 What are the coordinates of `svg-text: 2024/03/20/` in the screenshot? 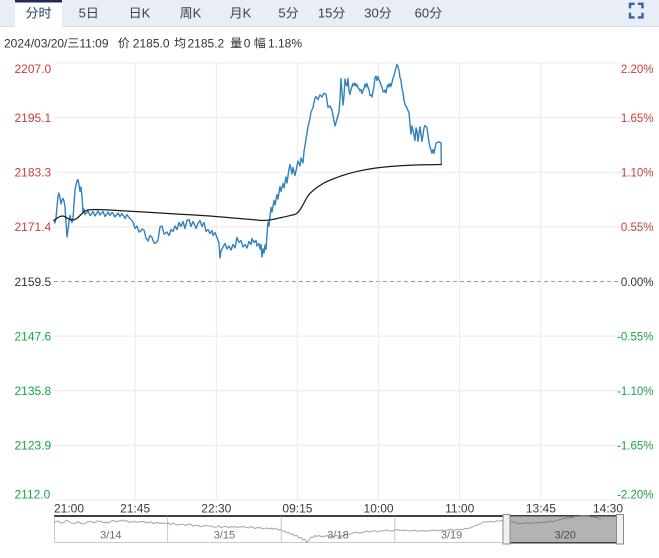 It's located at (36, 43).